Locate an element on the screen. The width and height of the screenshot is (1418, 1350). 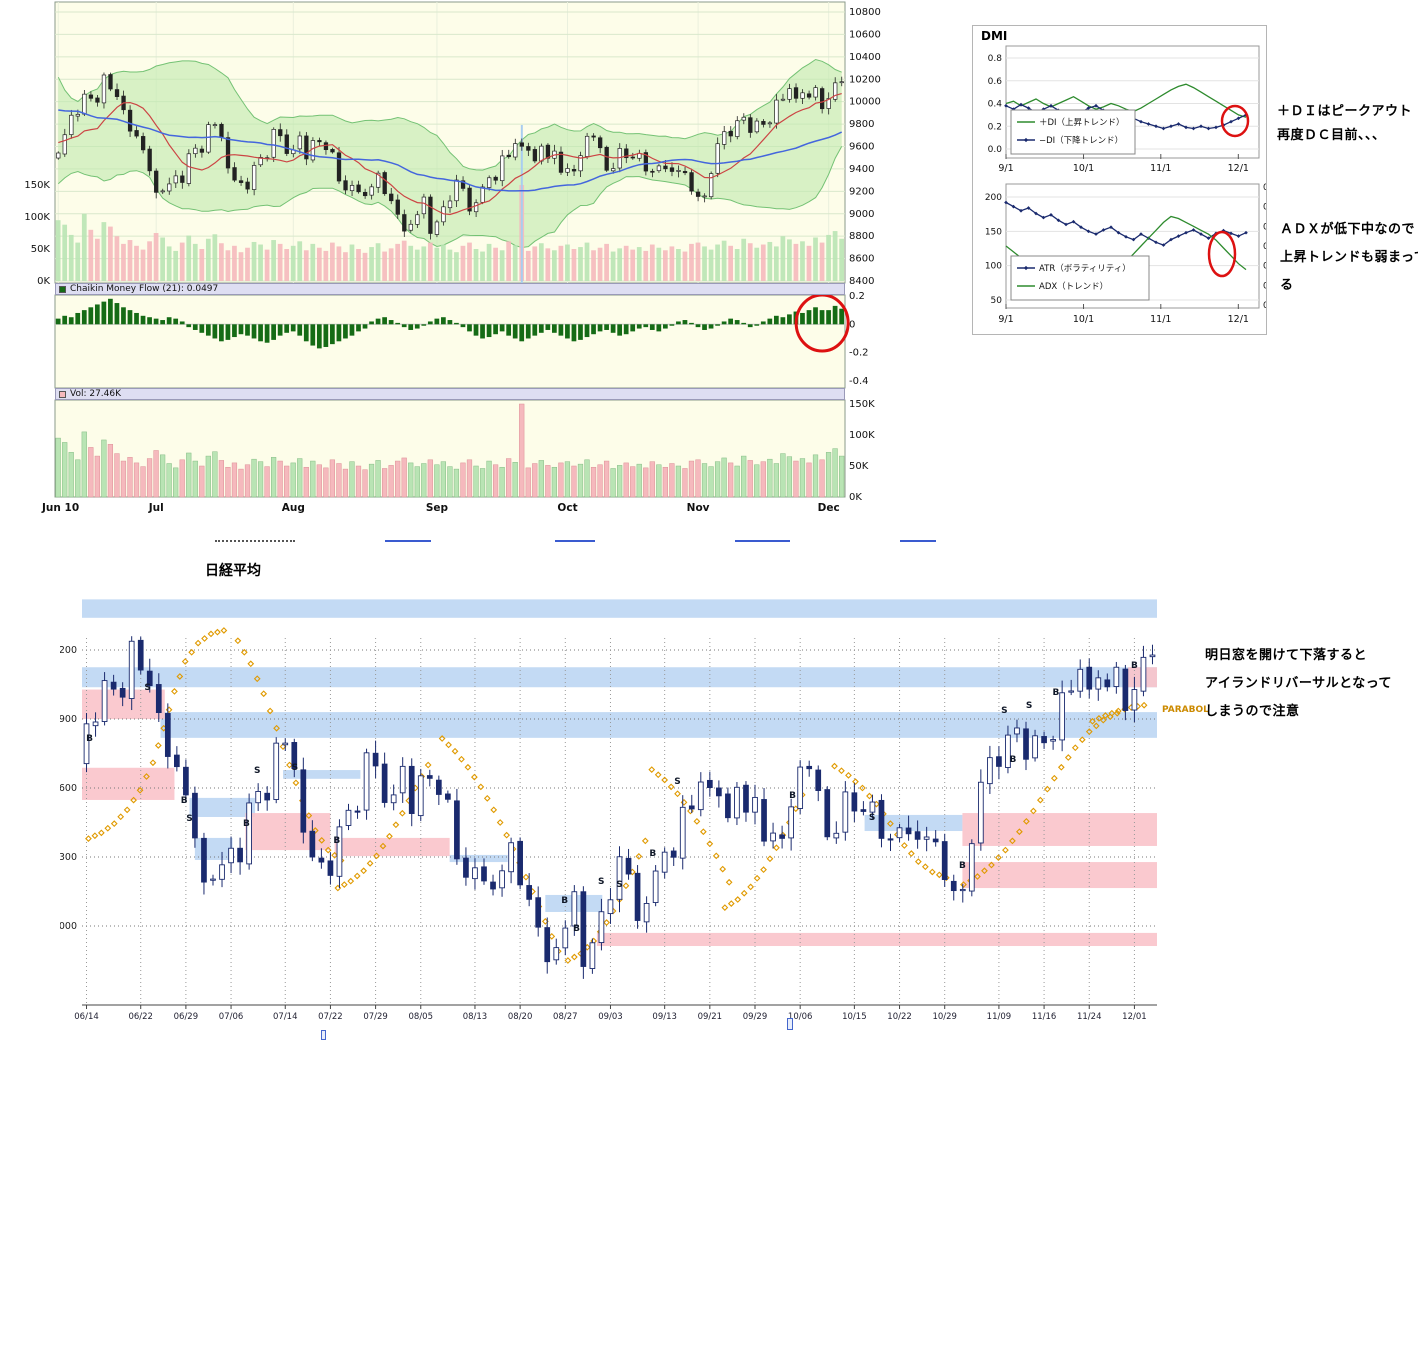
svg-text: ＋DI（上昇トレンド） is located at coordinates (1082, 122).